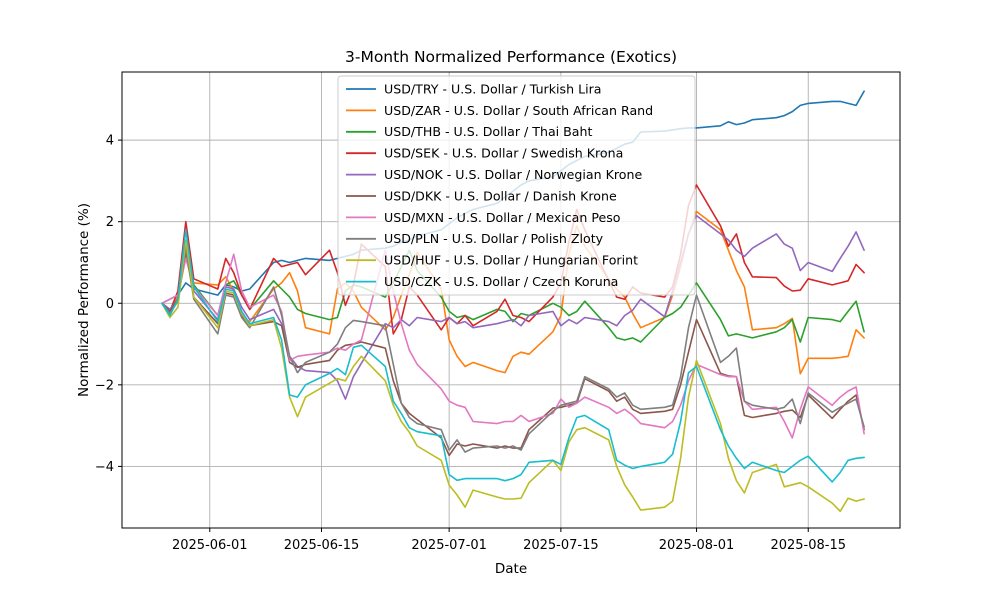 The width and height of the screenshot is (1000, 604). Describe the element at coordinates (449, 545) in the screenshot. I see `x-tick-label: 2025-07-01` at that location.